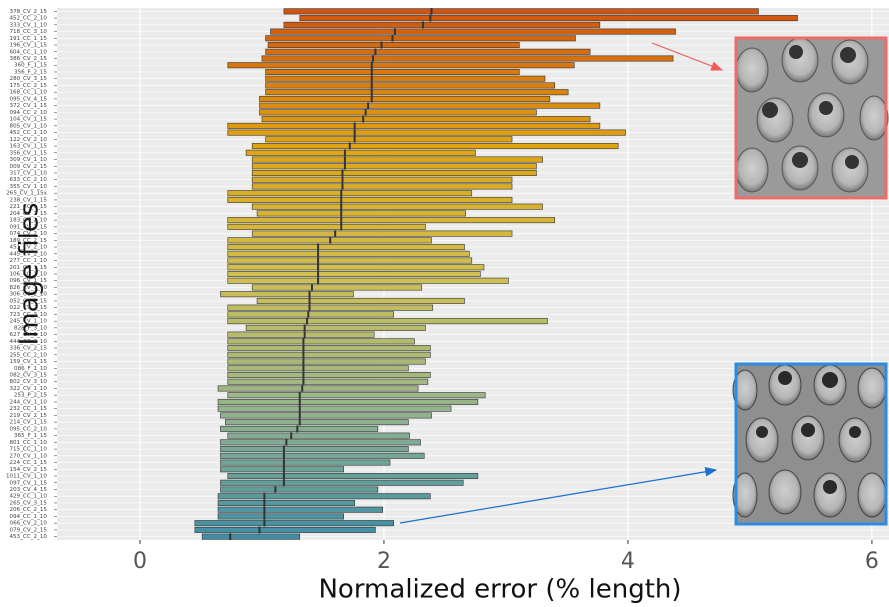  I want to click on y-tick-label: 214_CV_1_15, so click(29, 423).